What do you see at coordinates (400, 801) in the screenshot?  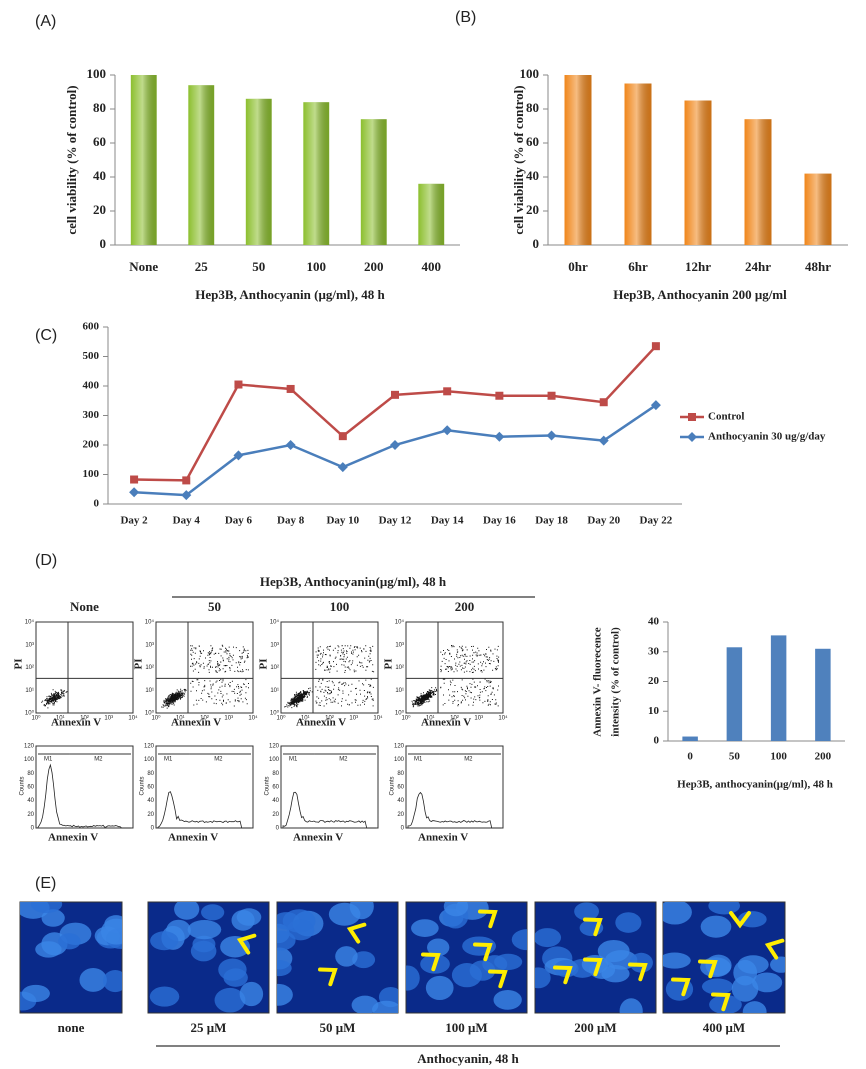 I see `count-tick: 40` at bounding box center [400, 801].